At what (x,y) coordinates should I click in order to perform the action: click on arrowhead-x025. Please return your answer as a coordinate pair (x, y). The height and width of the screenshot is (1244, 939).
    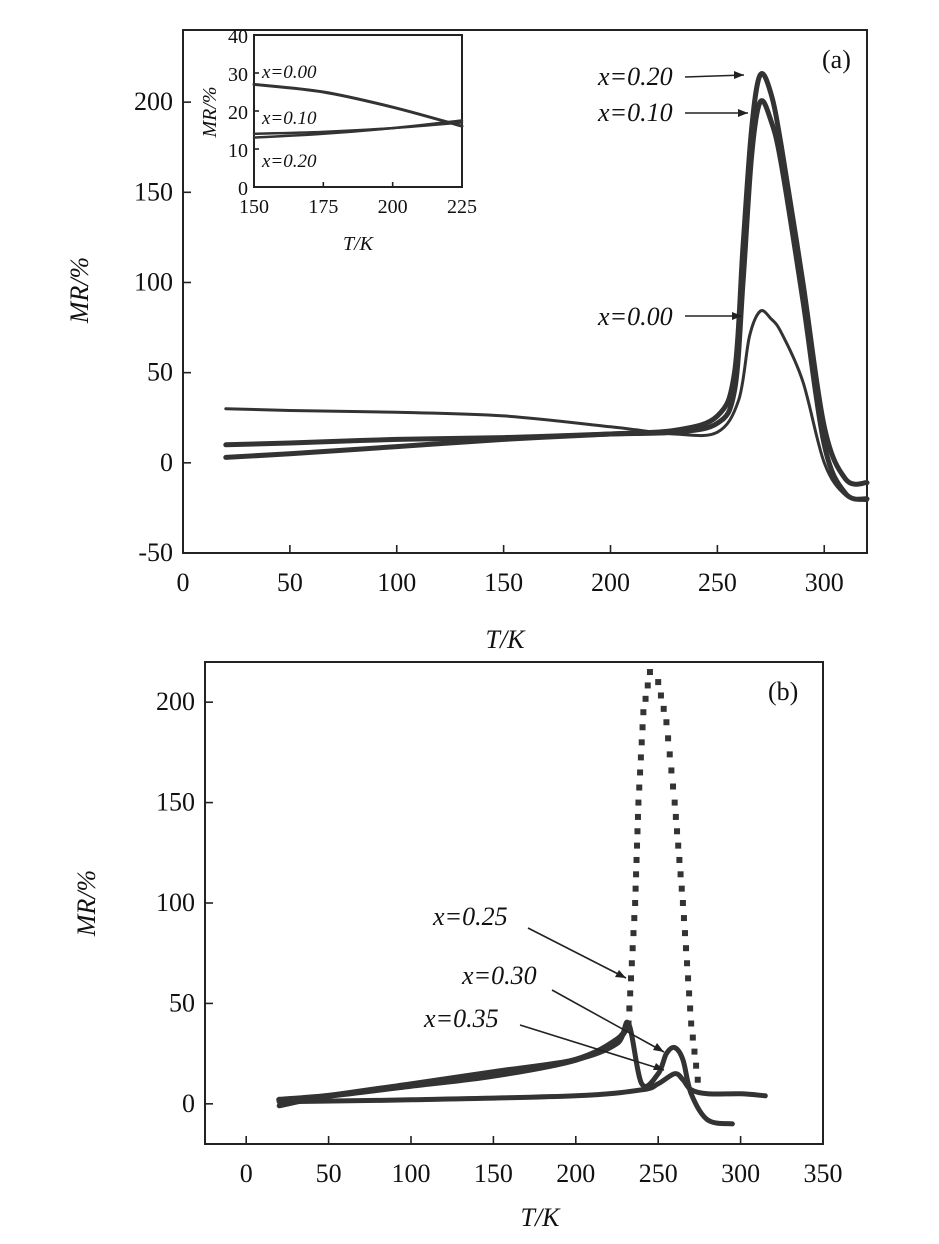
    Looking at the image, I should click on (620, 974).